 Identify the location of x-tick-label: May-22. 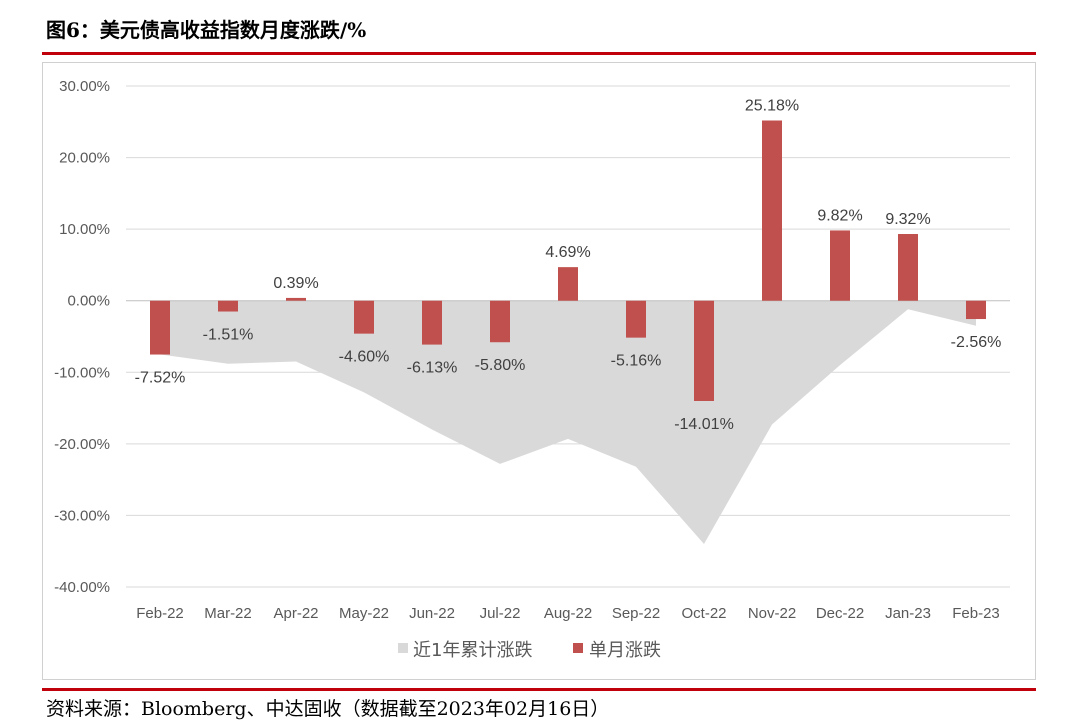
(364, 613).